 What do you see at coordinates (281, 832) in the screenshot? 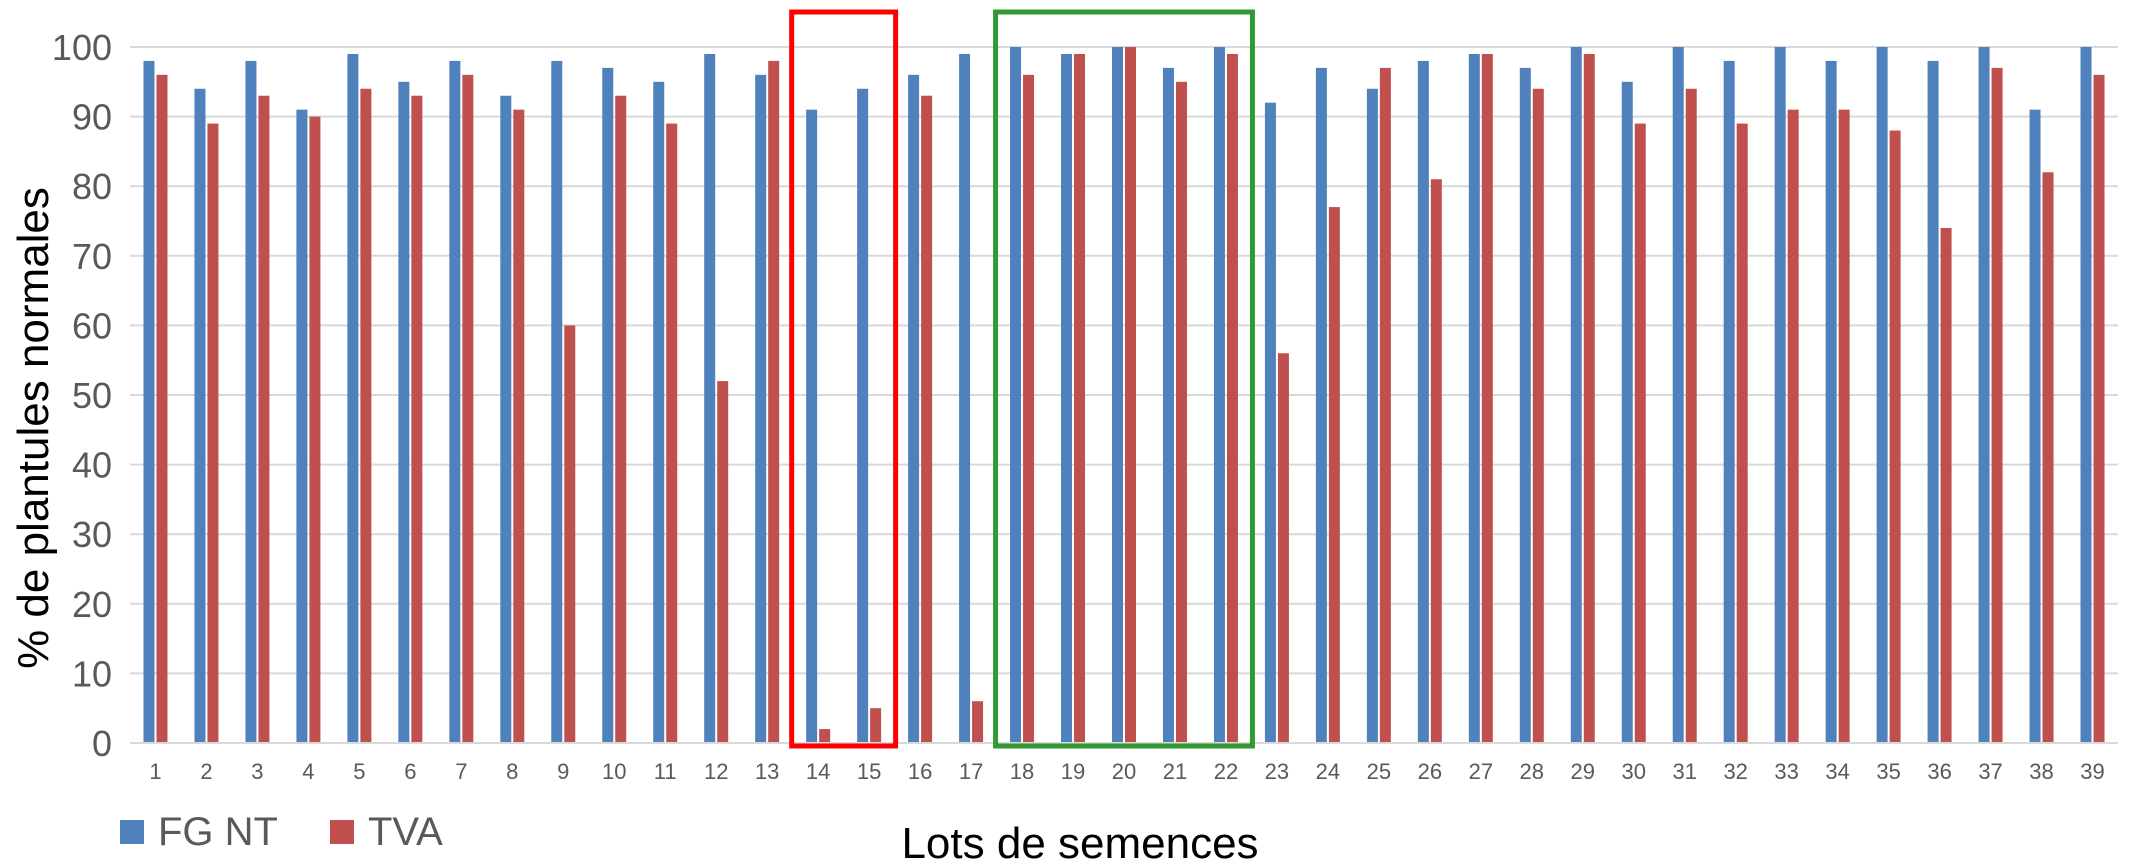
I see `legend: FG NT TVA` at bounding box center [281, 832].